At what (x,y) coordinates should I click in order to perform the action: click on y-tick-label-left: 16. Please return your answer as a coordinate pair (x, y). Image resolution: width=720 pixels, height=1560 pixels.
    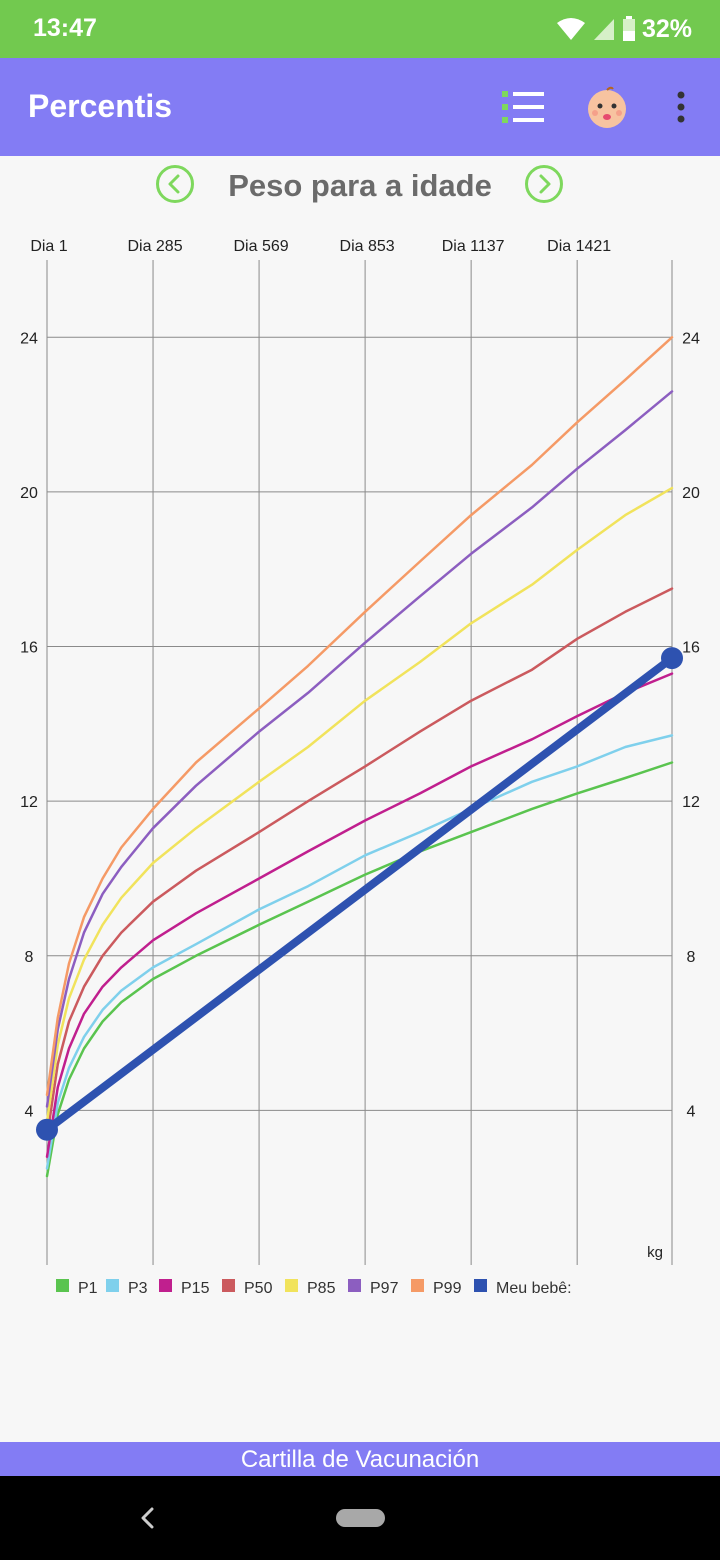
    Looking at the image, I should click on (29, 648).